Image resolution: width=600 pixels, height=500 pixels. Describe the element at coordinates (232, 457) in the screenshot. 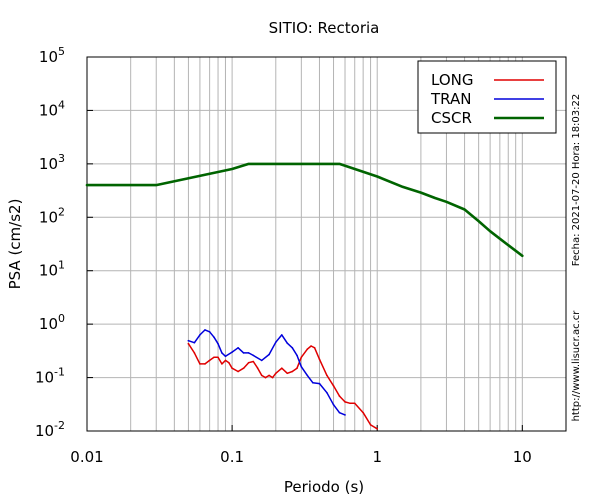

I see `x-tick-label: 0.1` at that location.